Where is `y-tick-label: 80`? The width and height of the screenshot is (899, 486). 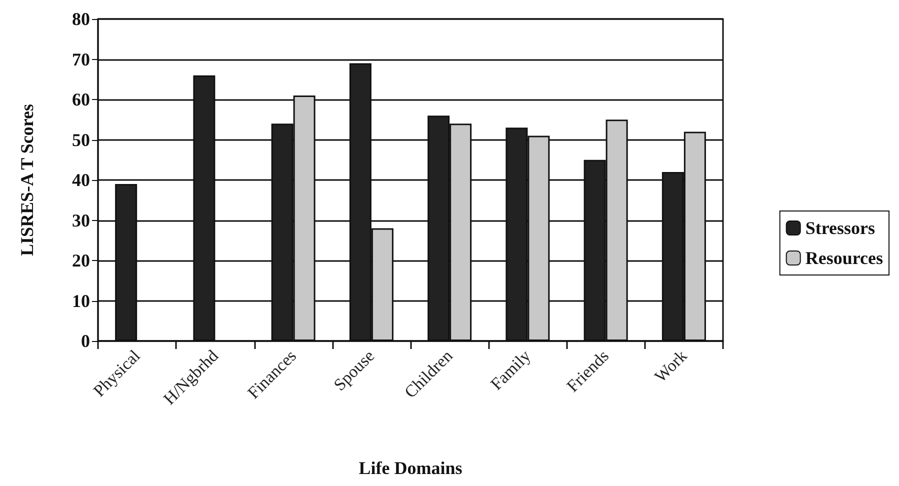
y-tick-label: 80 is located at coordinates (81, 19).